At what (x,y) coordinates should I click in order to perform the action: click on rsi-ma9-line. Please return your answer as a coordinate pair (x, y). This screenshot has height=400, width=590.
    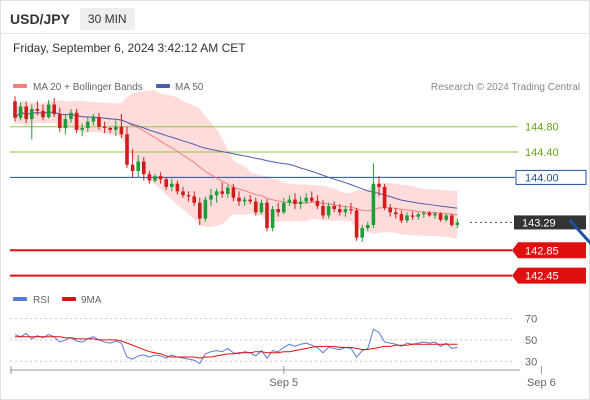
    Looking at the image, I should click on (236, 347).